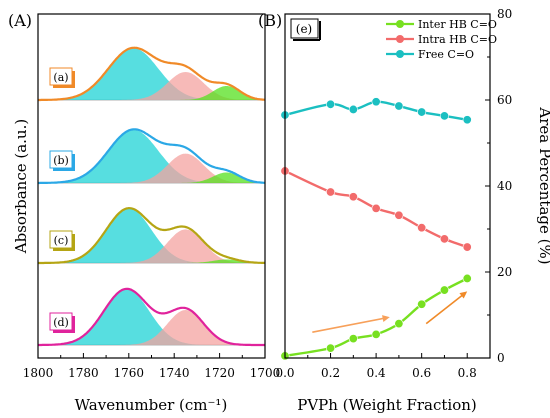 The height and width of the screenshot is (418, 550). I want to click on x-tick-label: 0.6, so click(421, 373).